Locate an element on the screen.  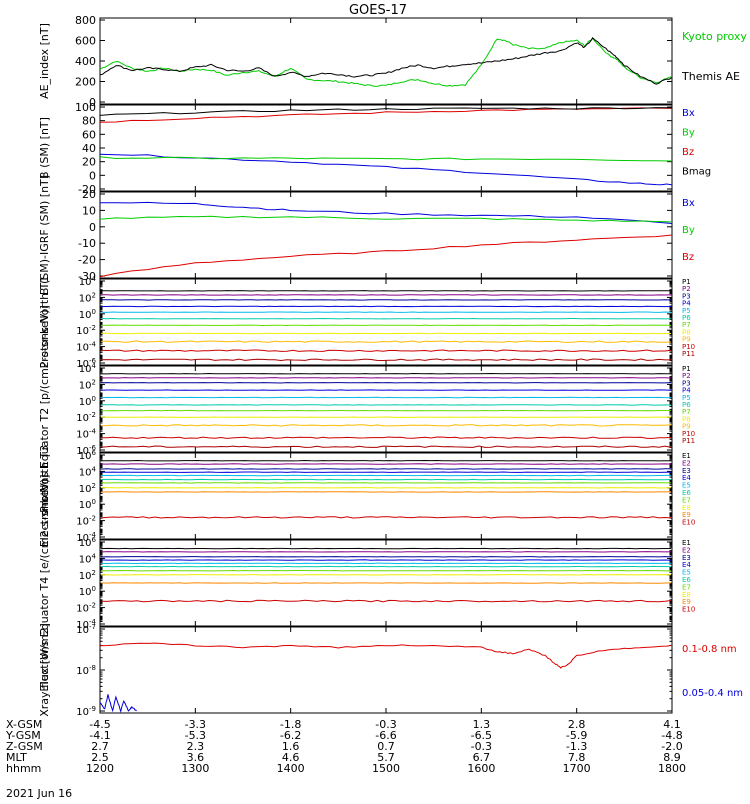
y-tick-label: -20 is located at coordinates (87, 260).